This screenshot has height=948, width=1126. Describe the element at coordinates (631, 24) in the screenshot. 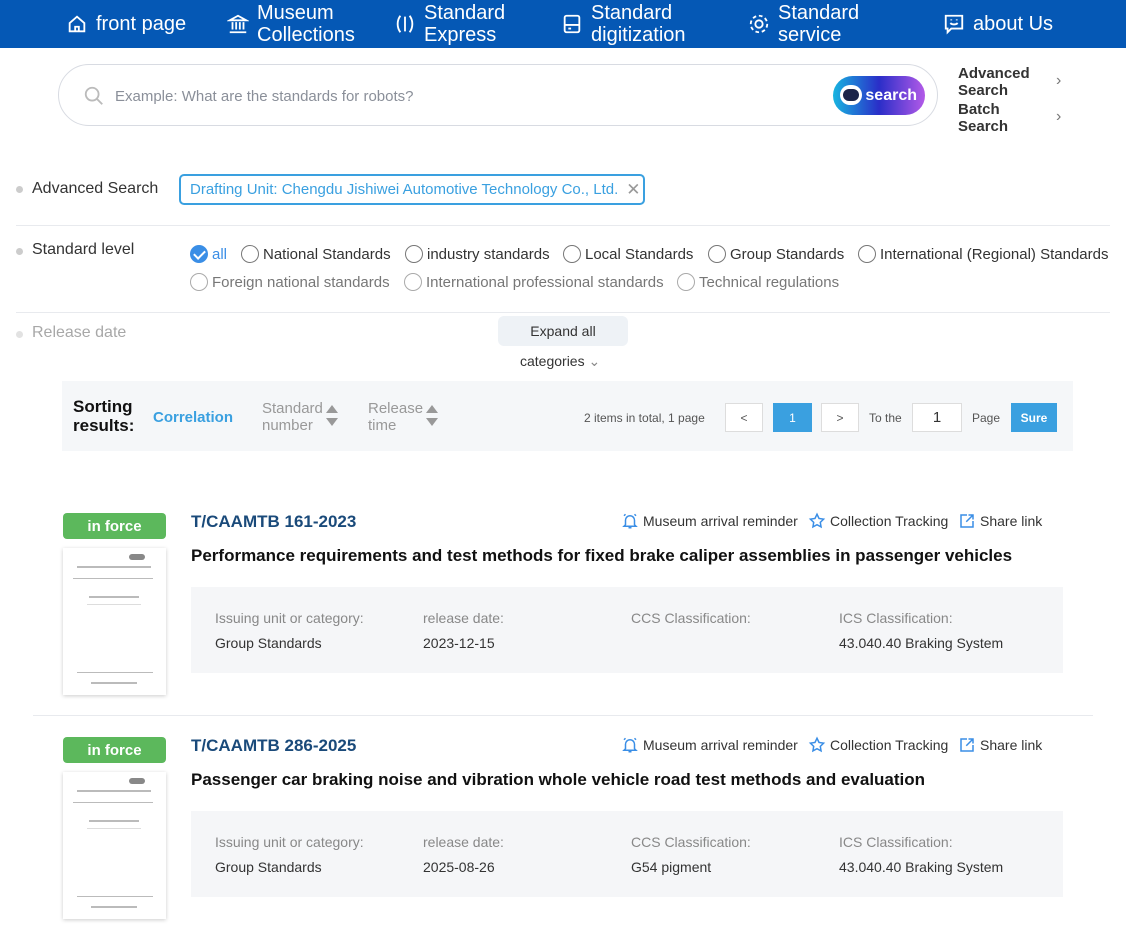

I see `nav-standard-digitization: Standard digitization` at that location.